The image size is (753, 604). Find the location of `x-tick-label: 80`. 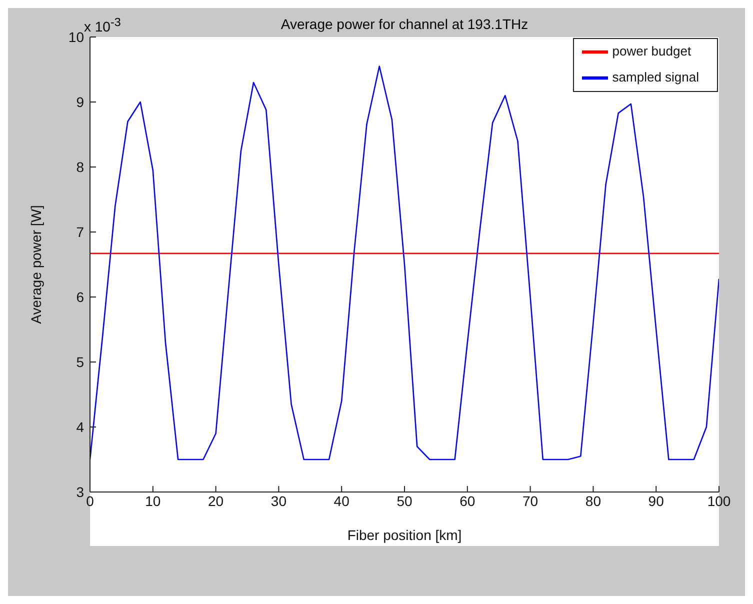

x-tick-label: 80 is located at coordinates (593, 500).